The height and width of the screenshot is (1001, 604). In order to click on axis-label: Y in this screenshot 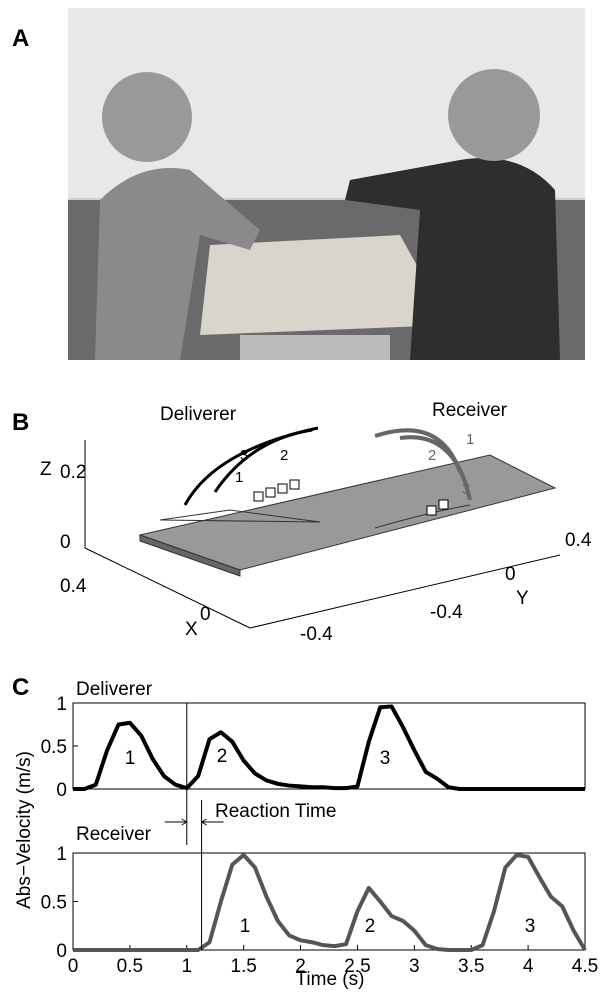, I will do `click(522, 598)`.